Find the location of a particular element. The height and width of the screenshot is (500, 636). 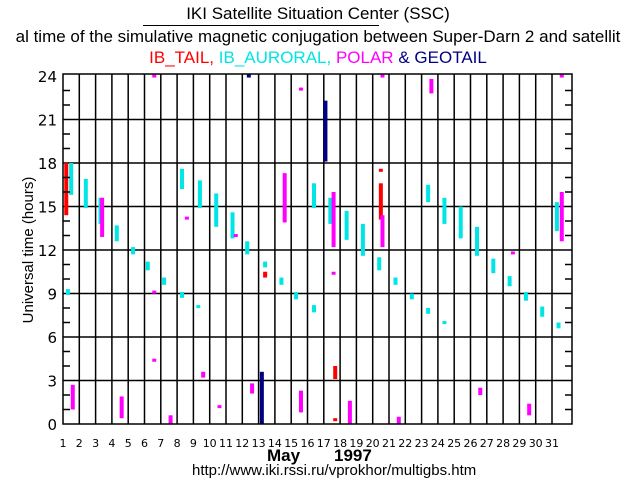

x-tick-label: 23 is located at coordinates (422, 443).